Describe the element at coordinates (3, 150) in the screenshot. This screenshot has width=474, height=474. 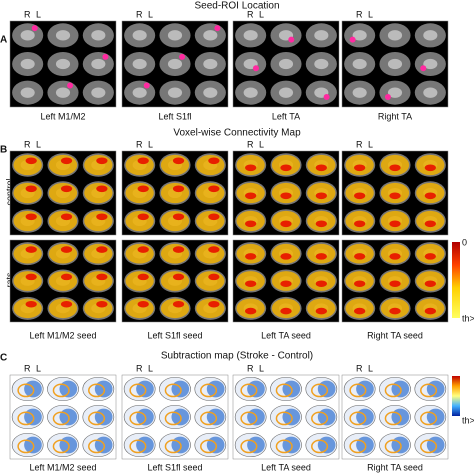
I see `panel-letter: B` at that location.